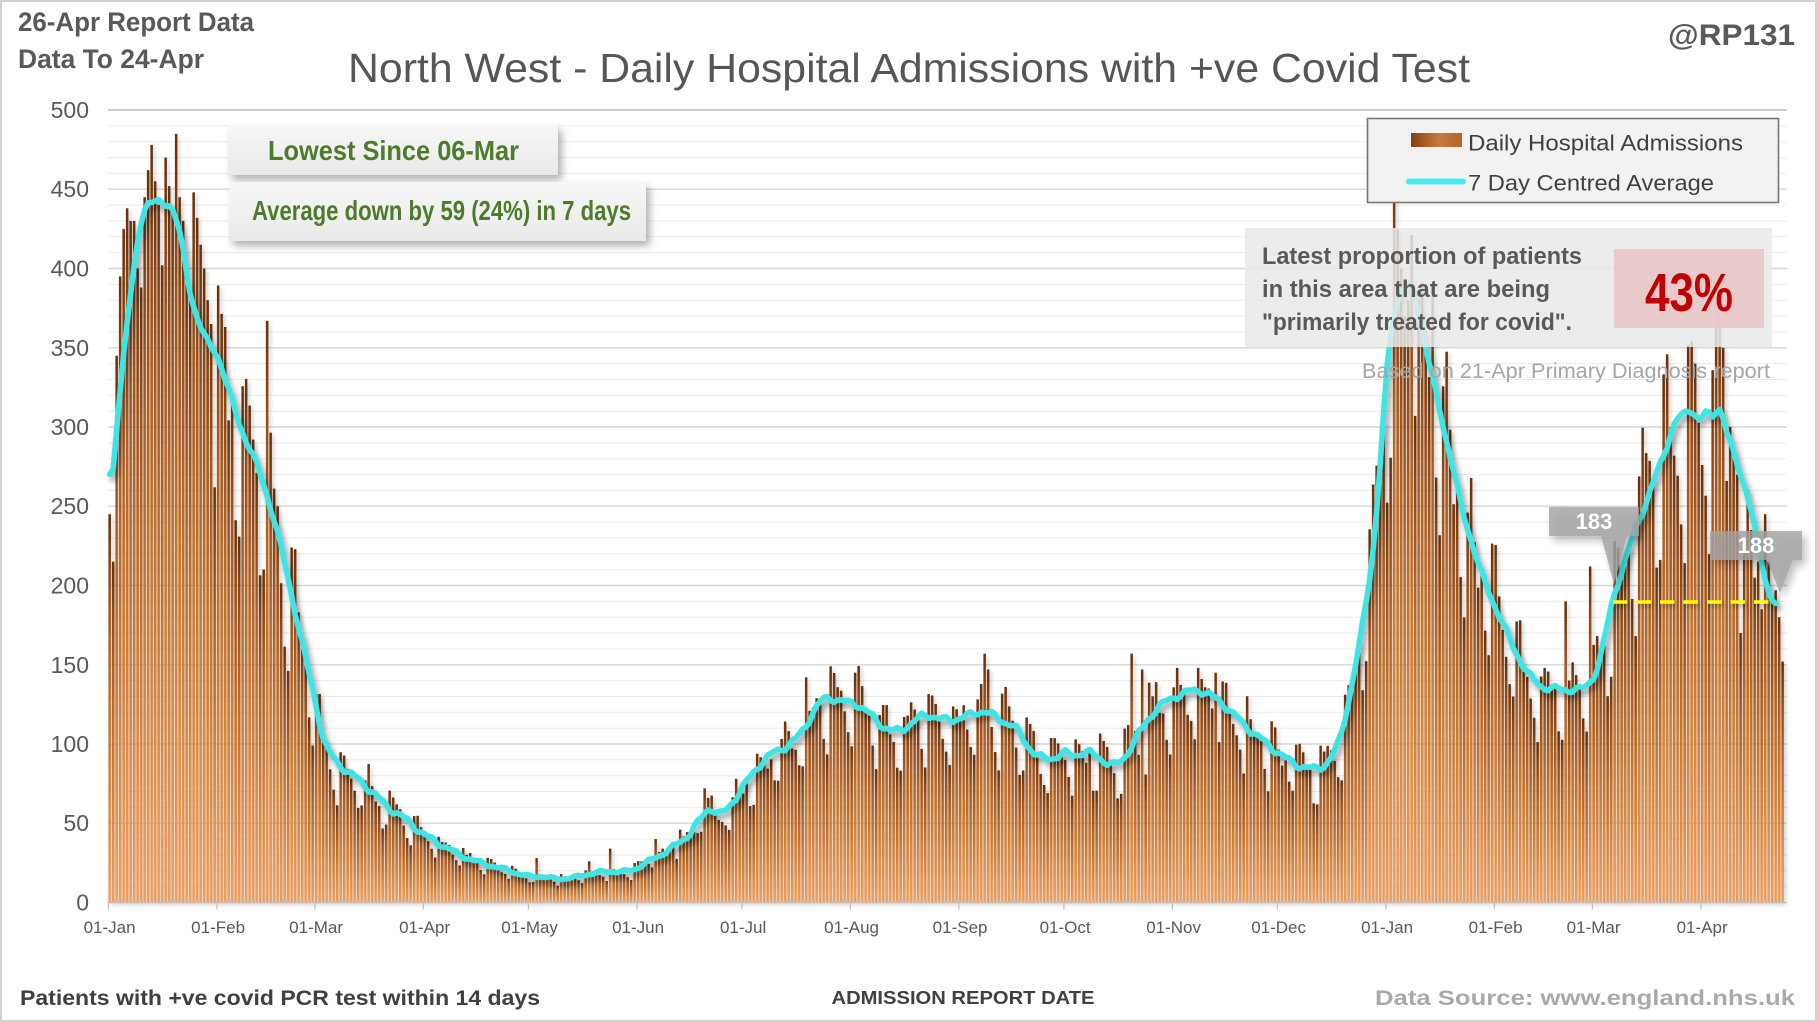  What do you see at coordinates (960, 927) in the screenshot?
I see `svg-text: 01-Sep` at bounding box center [960, 927].